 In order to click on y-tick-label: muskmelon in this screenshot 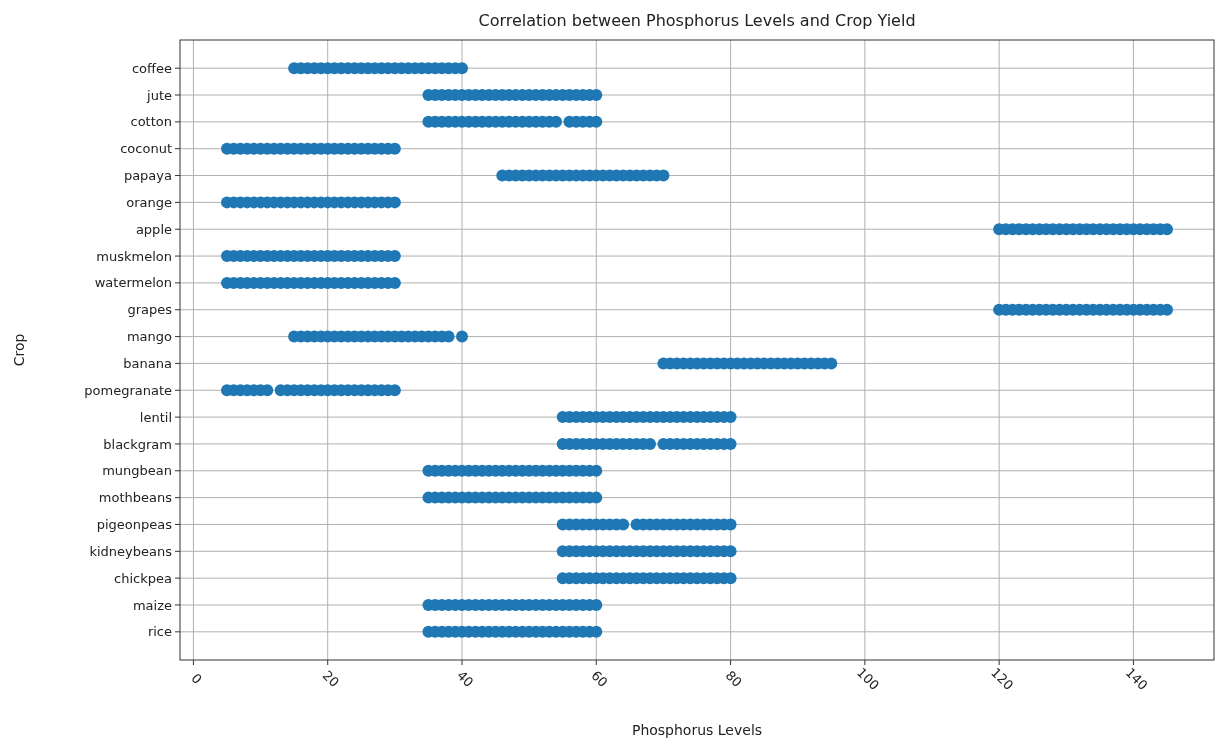, I will do `click(134, 256)`.